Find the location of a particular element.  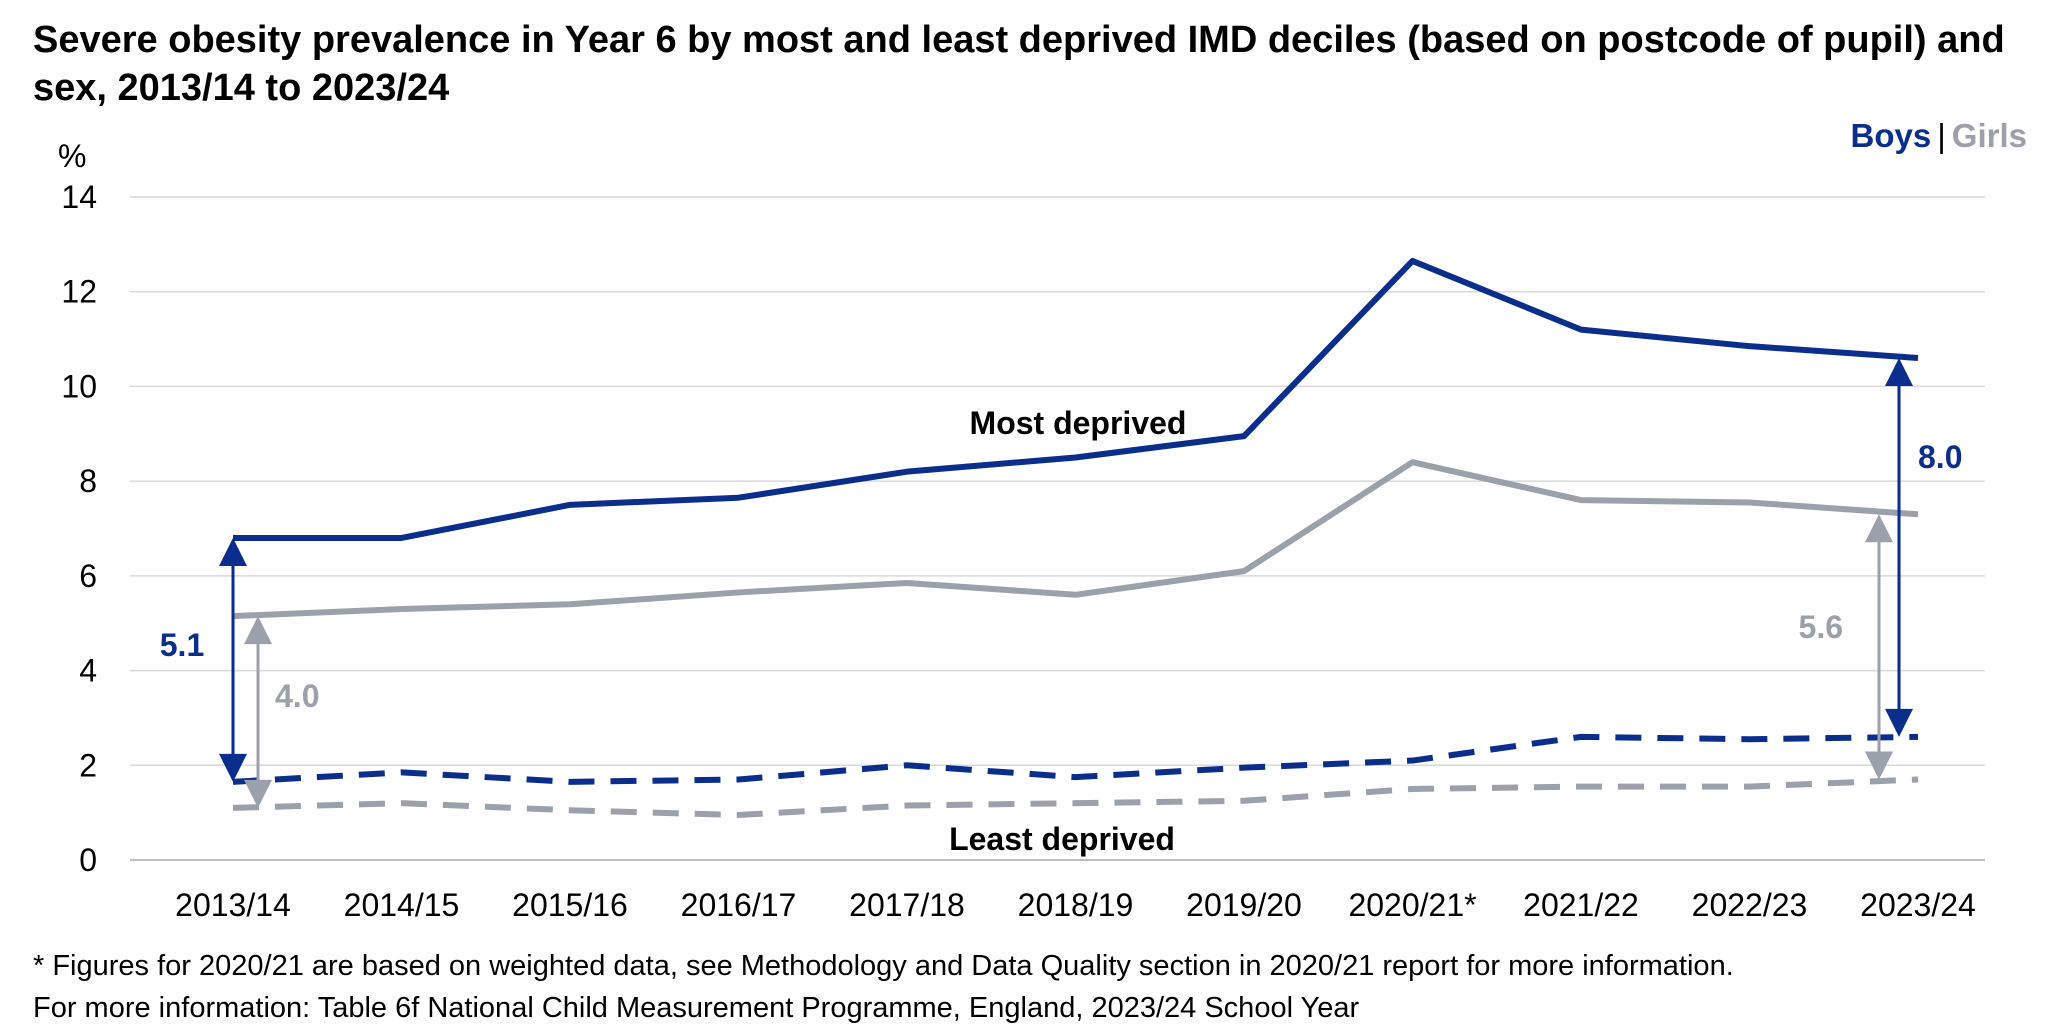

least-deprived-boys-line is located at coordinates (1075, 759).